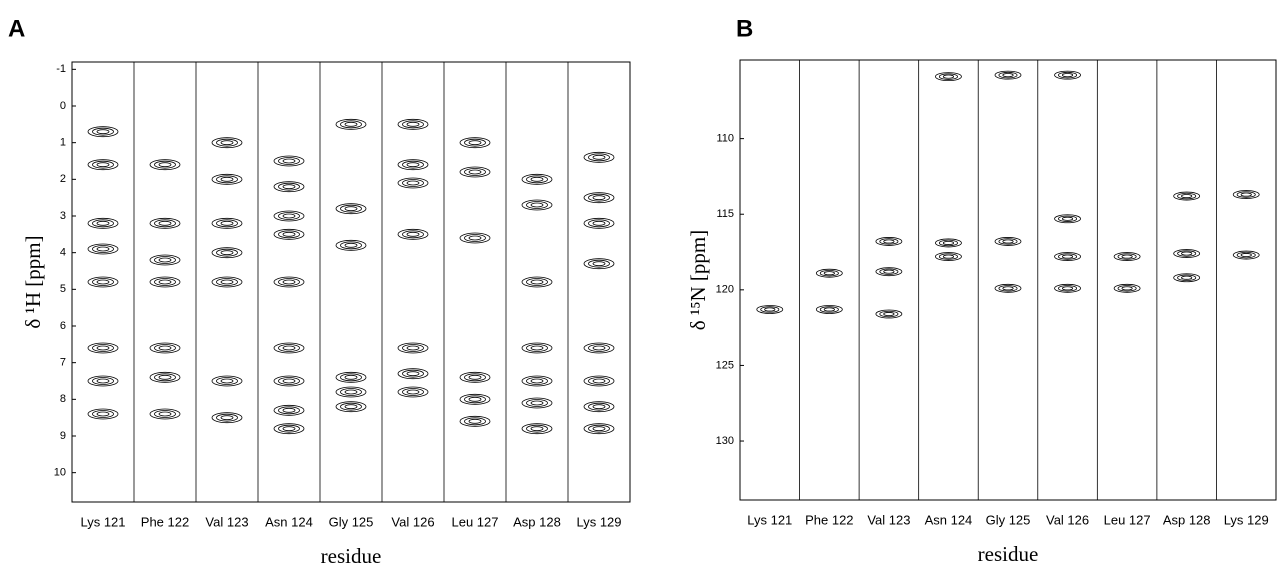  What do you see at coordinates (698, 280) in the screenshot?
I see `y-axis-label: δ ¹⁵N [ppm]` at bounding box center [698, 280].